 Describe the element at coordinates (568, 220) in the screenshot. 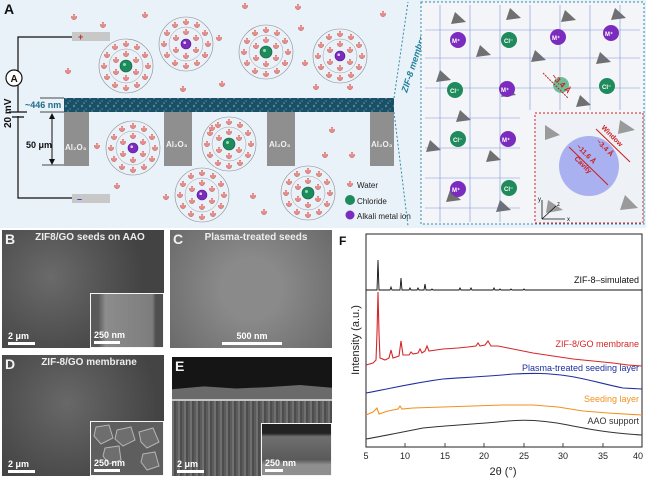

I see `svg-text: x` at that location.